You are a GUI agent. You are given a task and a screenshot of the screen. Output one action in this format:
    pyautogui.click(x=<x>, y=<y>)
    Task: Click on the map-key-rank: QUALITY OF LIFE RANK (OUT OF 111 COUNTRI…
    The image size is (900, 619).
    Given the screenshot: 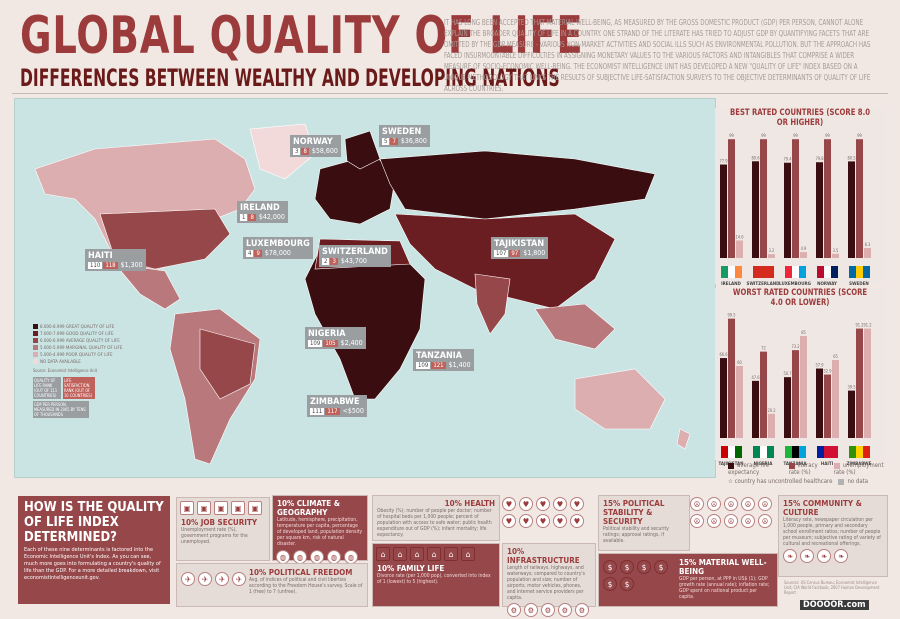 What is the action you would take?
    pyautogui.click(x=47, y=388)
    